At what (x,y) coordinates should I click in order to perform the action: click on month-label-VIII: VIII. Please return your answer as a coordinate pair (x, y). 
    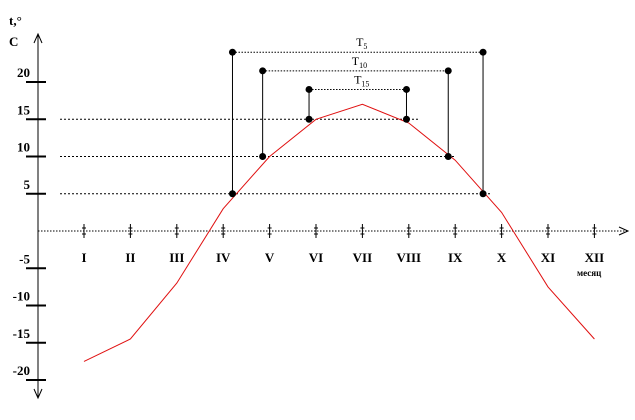
    Looking at the image, I should click on (409, 257).